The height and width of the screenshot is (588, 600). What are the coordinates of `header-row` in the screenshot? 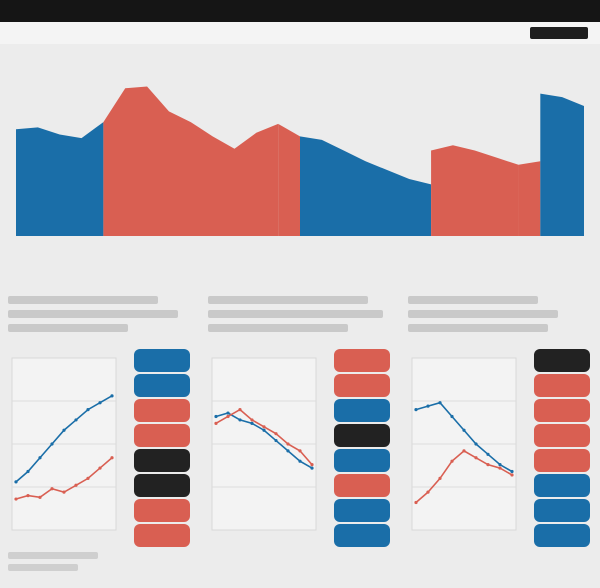 It's located at (300, 33).